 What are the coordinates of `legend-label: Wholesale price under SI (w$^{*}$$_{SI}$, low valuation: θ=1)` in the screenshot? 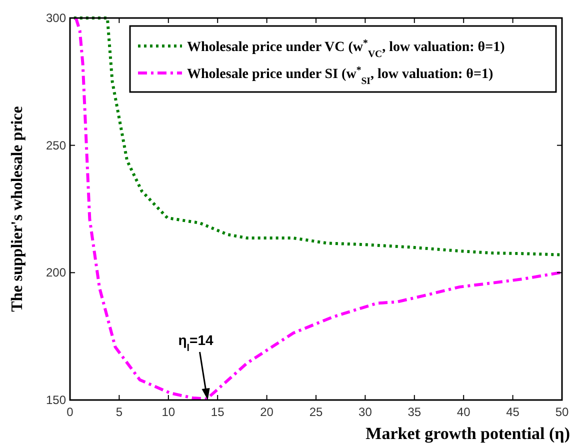 It's located at (340, 75).